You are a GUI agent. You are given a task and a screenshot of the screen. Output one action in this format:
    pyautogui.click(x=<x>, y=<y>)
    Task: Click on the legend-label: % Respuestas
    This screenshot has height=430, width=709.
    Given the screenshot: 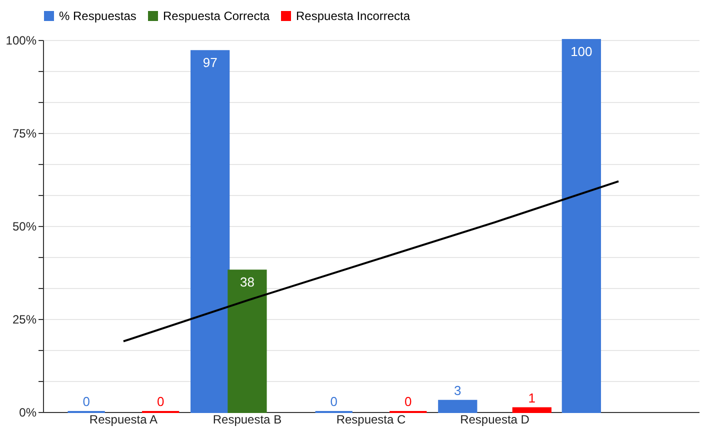 What is the action you would take?
    pyautogui.click(x=97, y=16)
    